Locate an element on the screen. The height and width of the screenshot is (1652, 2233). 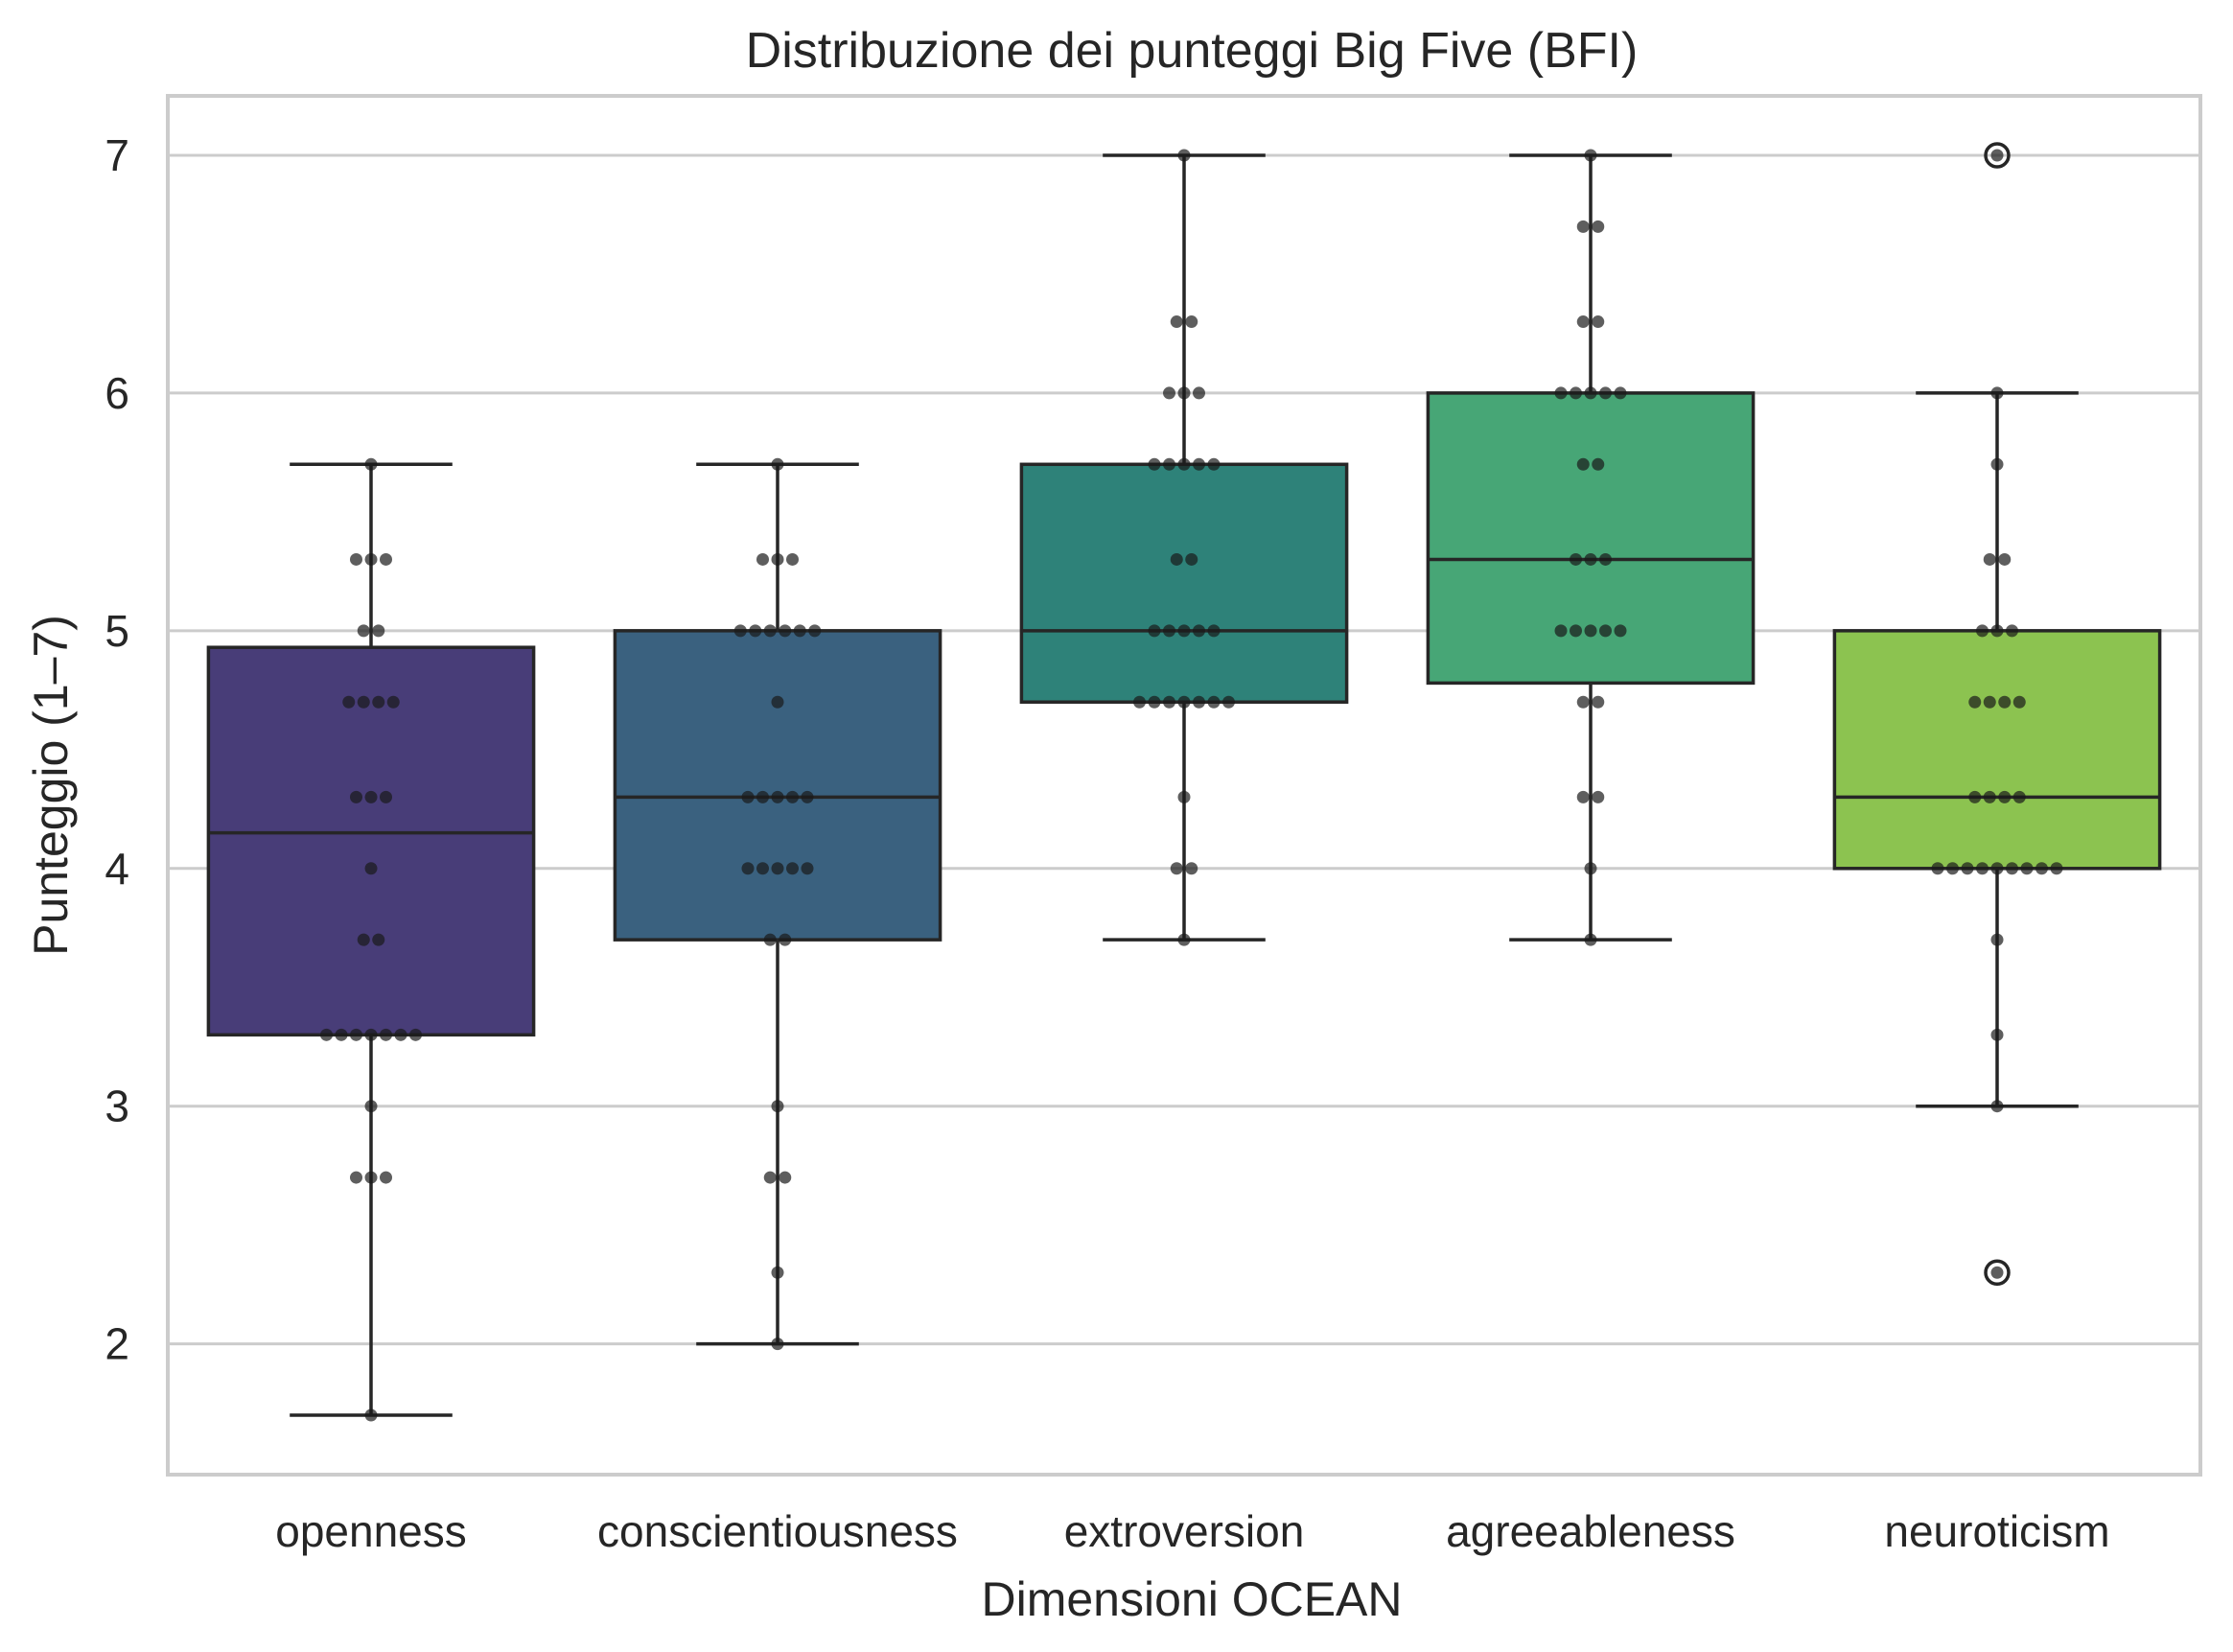
swarm-group-conscientiousness is located at coordinates (777, 904).